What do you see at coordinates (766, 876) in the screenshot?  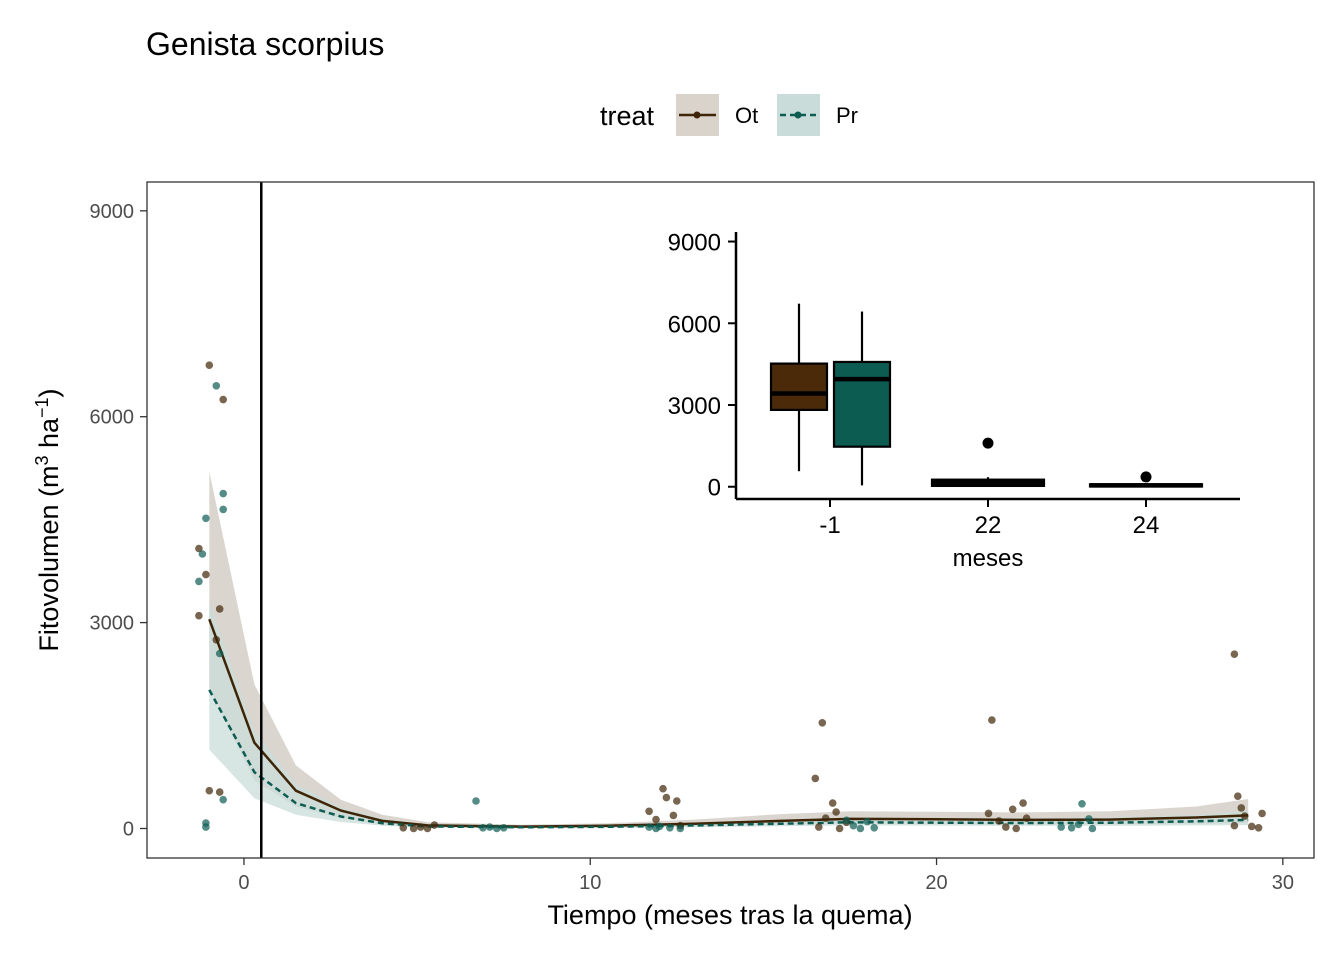 I see `x-axis: 0 10 20 30` at bounding box center [766, 876].